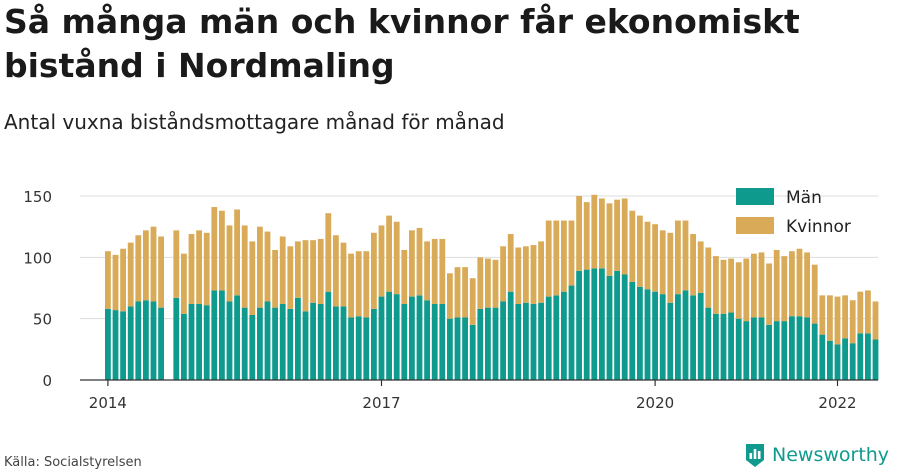  I want to click on legend-label: Kvinnor, so click(818, 227).